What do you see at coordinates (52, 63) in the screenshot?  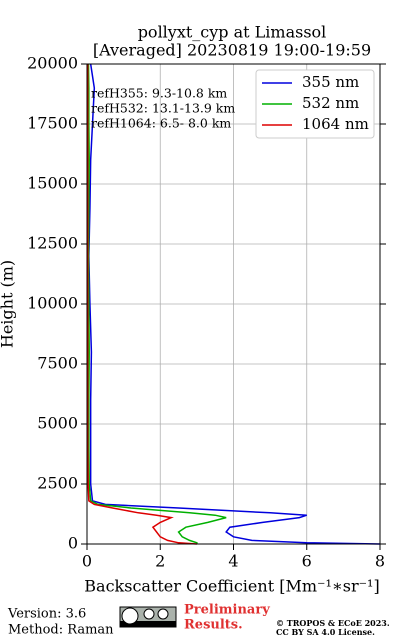 I see `y-tick-label: 20000` at bounding box center [52, 63].